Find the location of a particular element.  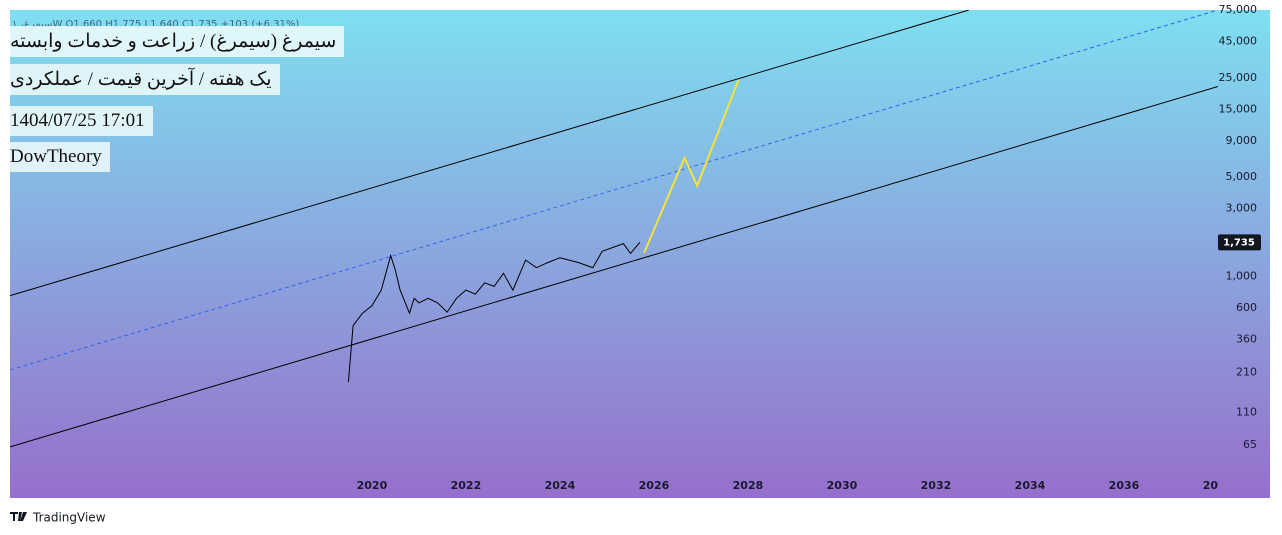

x-tick-label: 2024 is located at coordinates (560, 485).